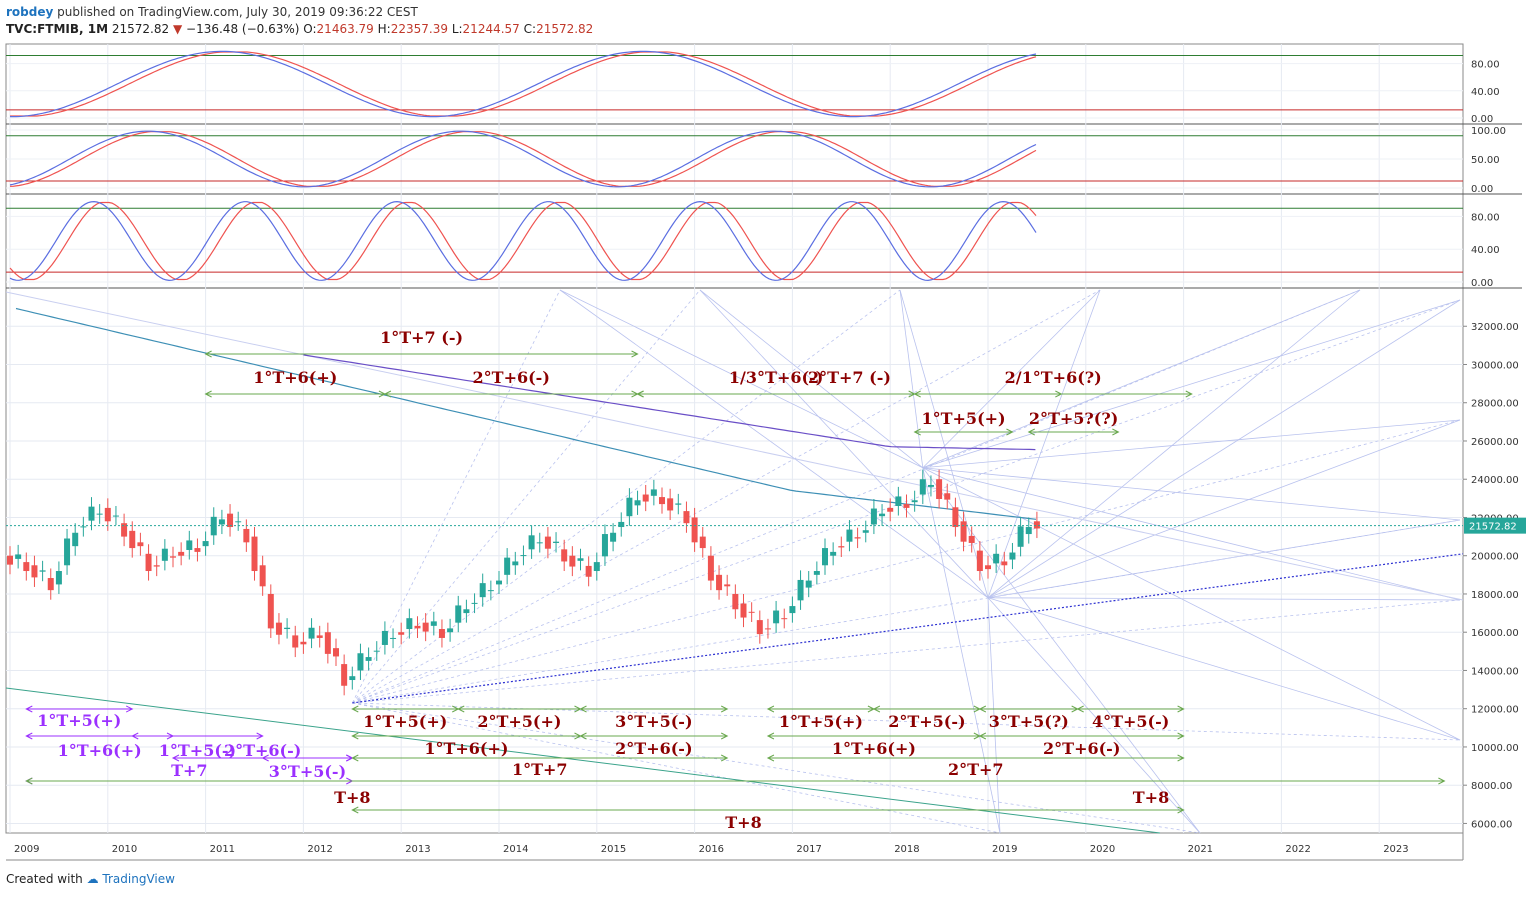 Image resolution: width=1532 pixels, height=898 pixels. I want to click on moving-average-line, so click(669, 402).